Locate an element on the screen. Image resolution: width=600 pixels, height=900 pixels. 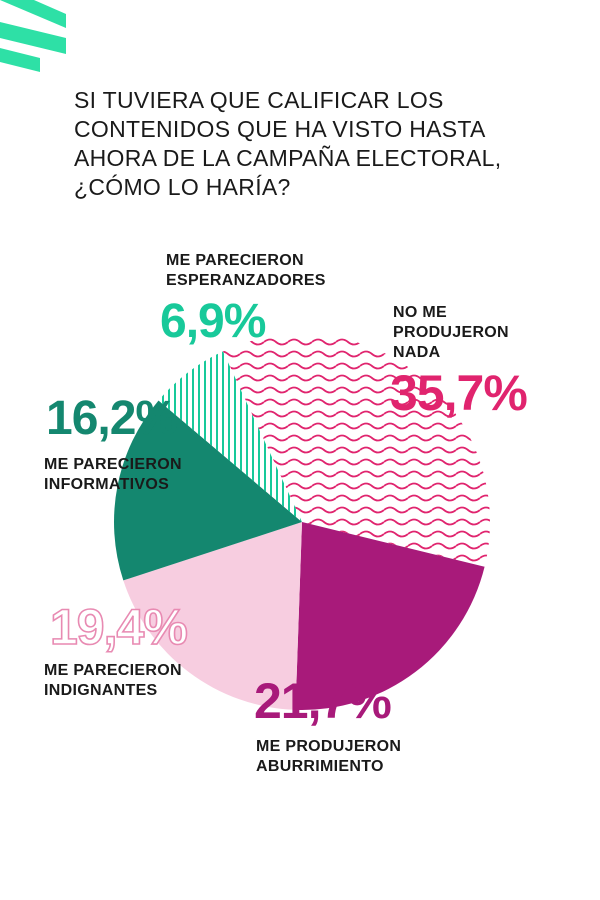
chart-title-line: CONTENIDOS QUE HA VISTO HASTA is located at coordinates (280, 129).